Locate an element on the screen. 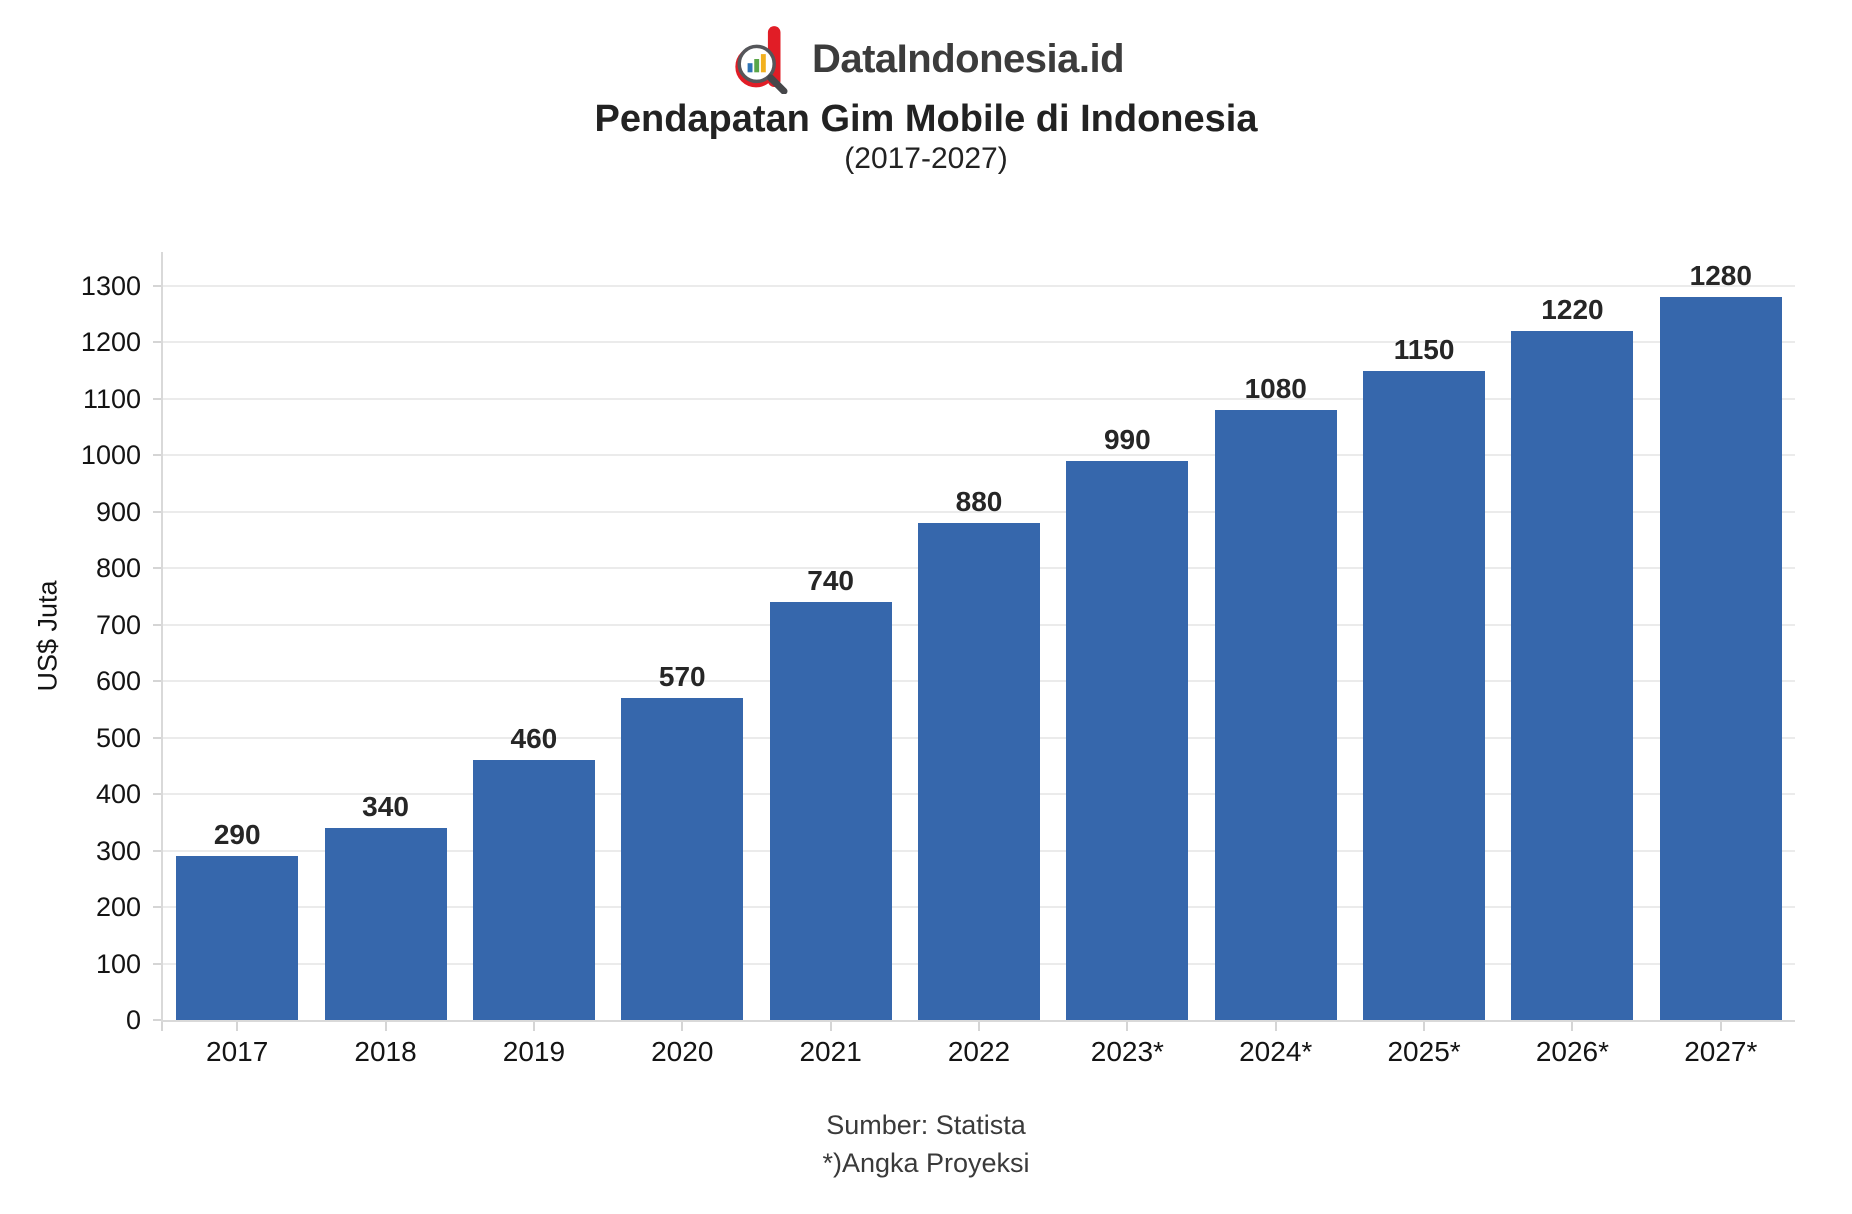  bar-slot: 1280 is located at coordinates (1721, 640).